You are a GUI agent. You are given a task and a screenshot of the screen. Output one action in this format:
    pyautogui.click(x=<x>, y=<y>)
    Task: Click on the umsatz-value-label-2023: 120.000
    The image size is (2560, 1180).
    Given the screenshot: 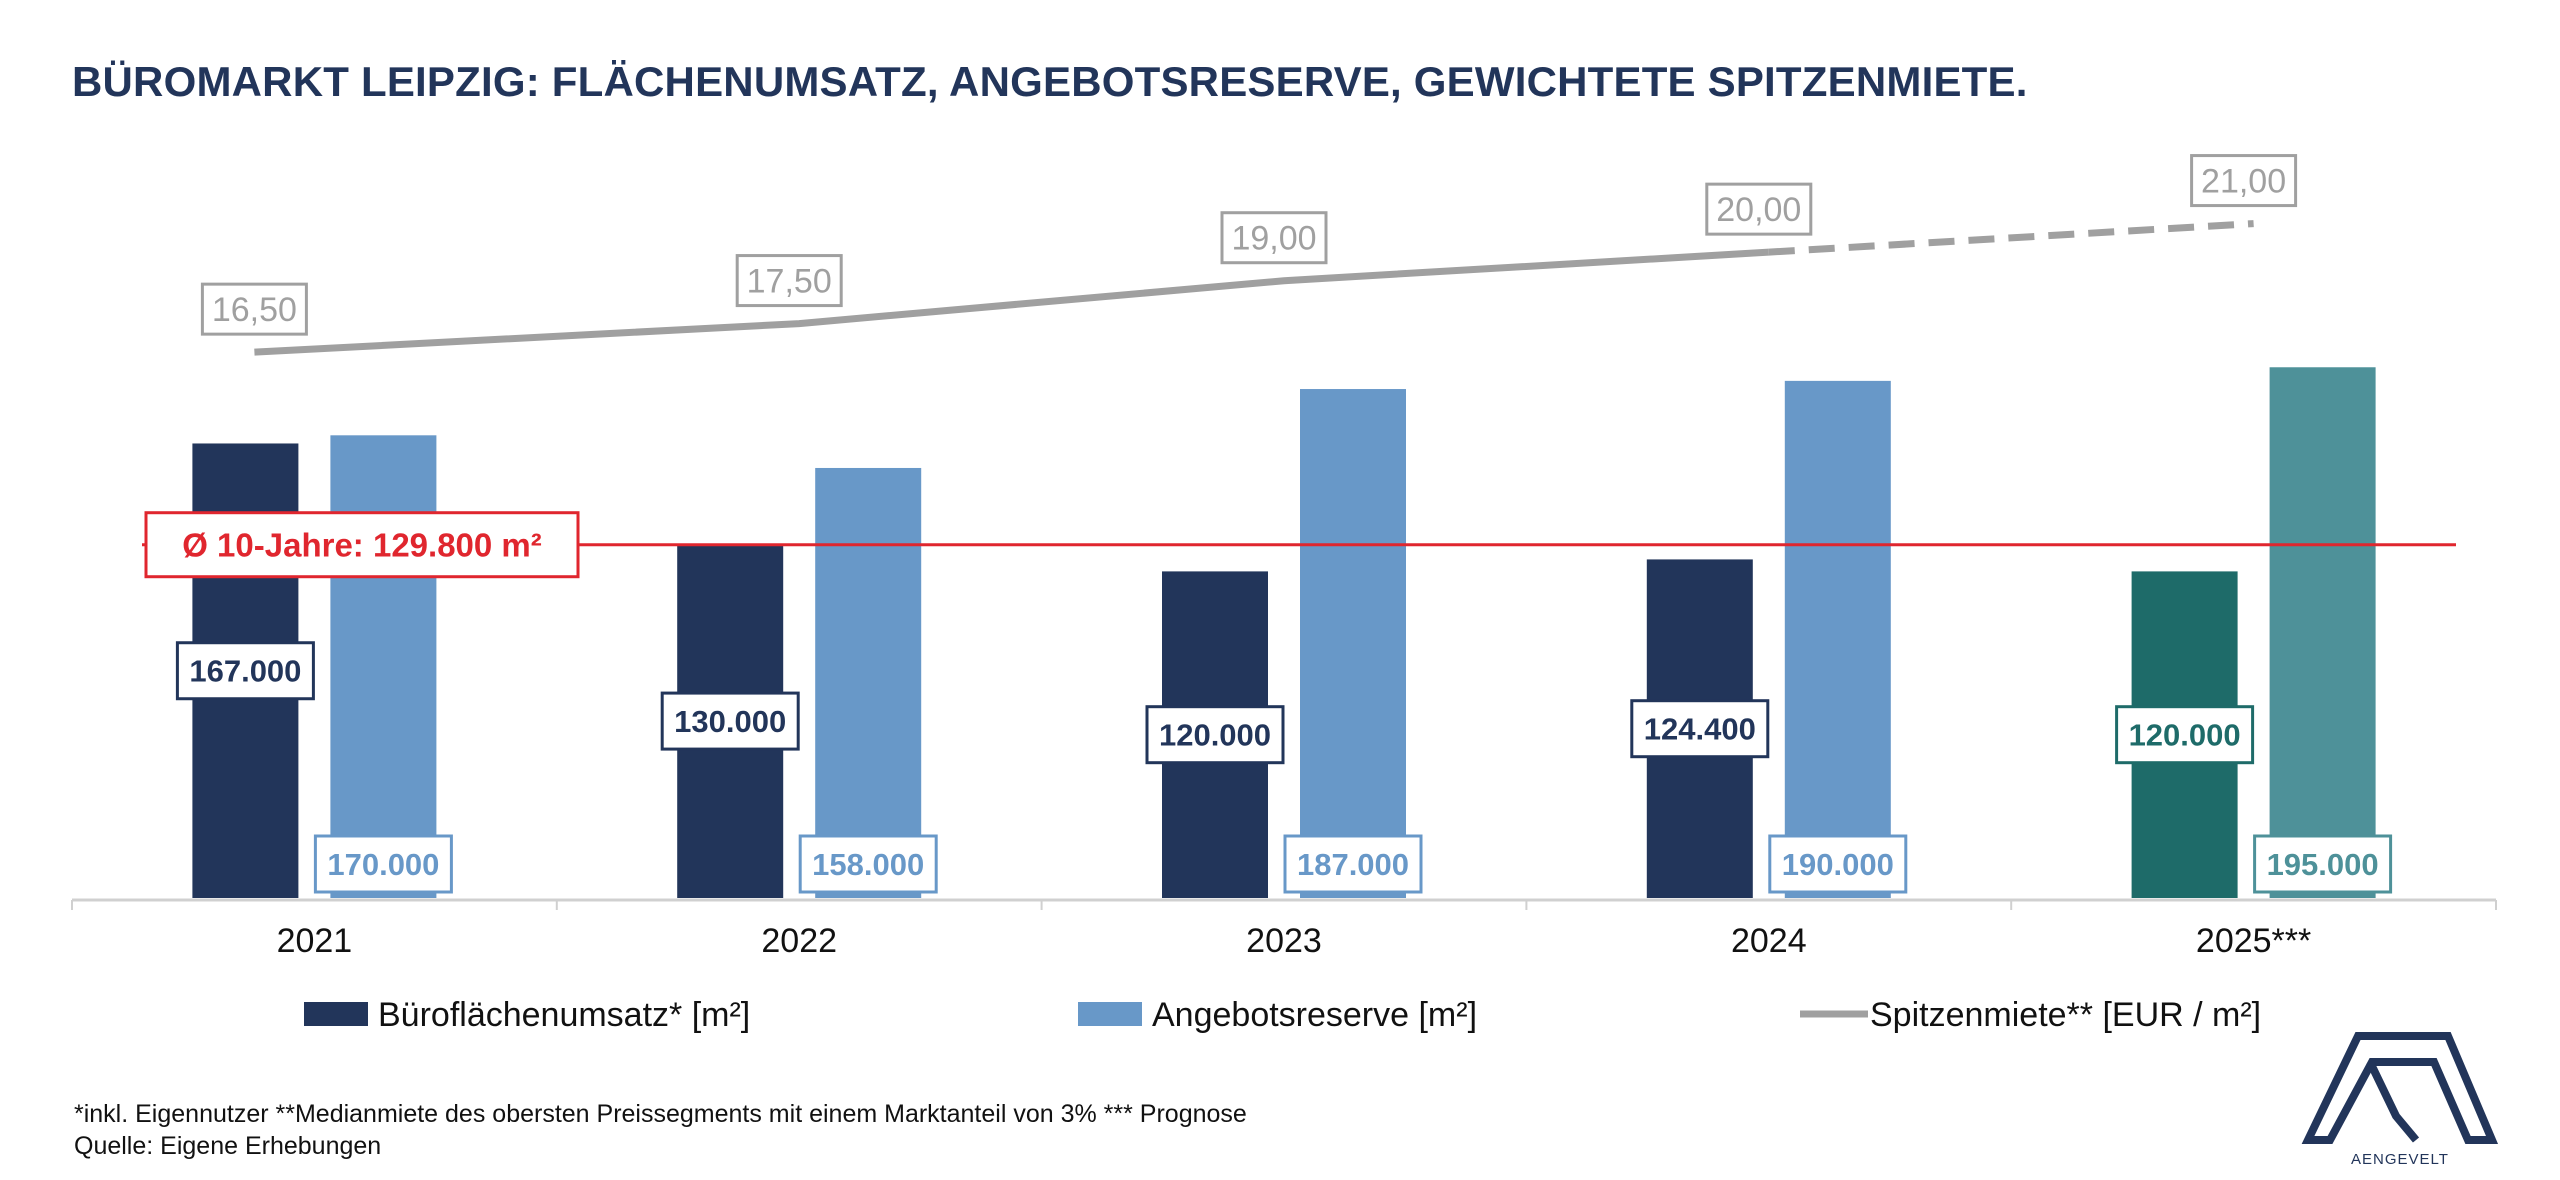 What is the action you would take?
    pyautogui.click(x=1215, y=735)
    